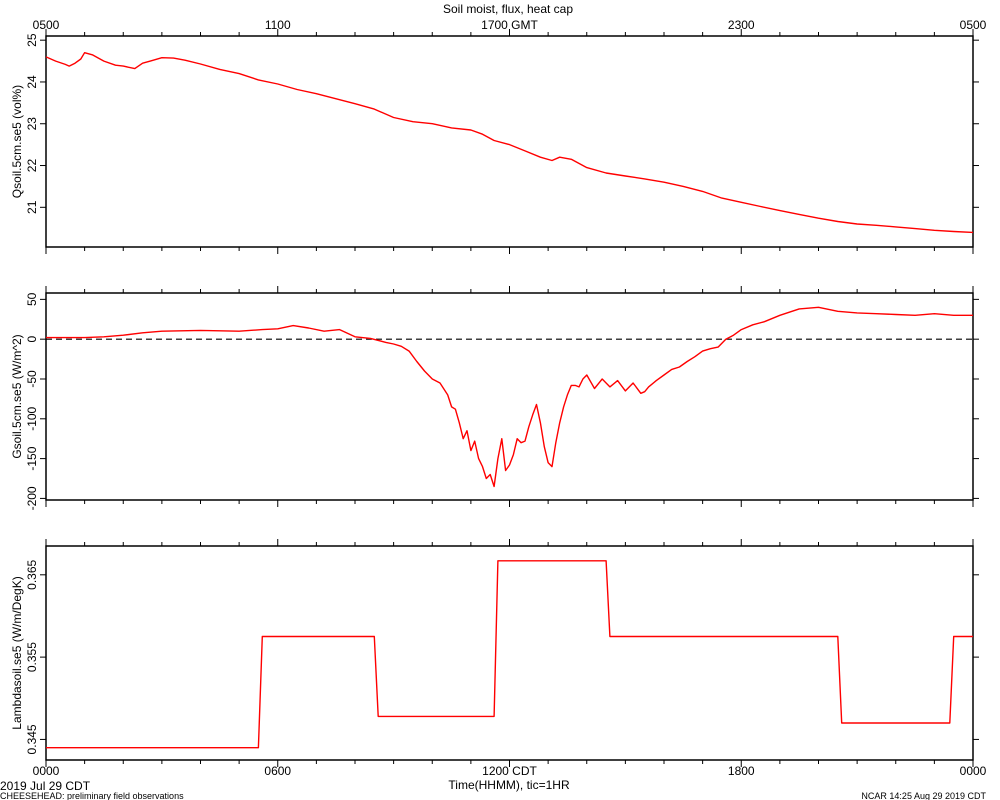  What do you see at coordinates (32, 207) in the screenshot?
I see `y-tick-label: 21` at bounding box center [32, 207].